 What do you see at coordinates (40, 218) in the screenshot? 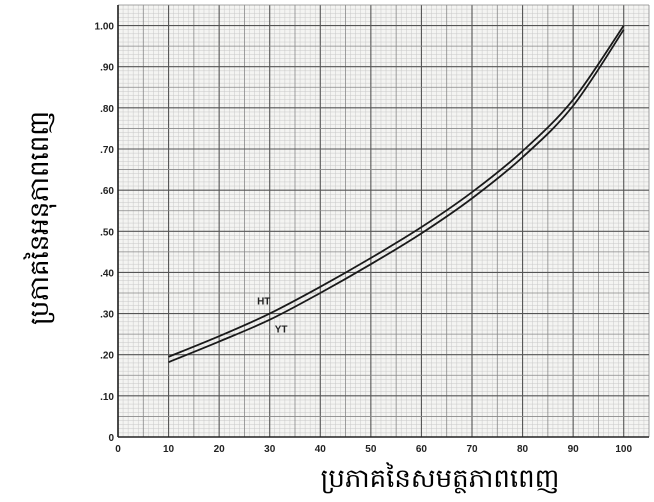
I see `y-axis-title: ប្រភាគនៃអនុភាពពេញ` at bounding box center [40, 218].